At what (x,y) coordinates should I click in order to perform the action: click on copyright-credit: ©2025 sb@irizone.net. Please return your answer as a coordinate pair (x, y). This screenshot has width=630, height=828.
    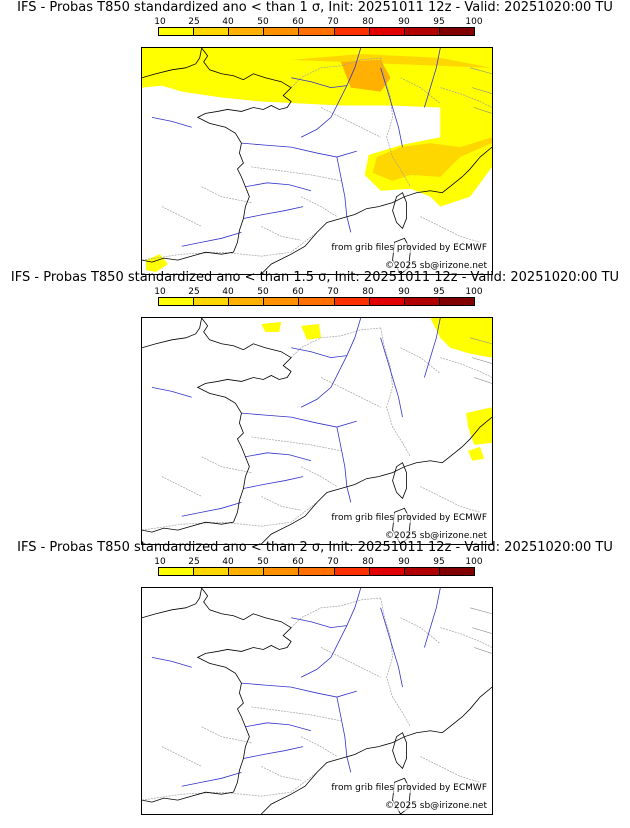
    Looking at the image, I should click on (436, 806).